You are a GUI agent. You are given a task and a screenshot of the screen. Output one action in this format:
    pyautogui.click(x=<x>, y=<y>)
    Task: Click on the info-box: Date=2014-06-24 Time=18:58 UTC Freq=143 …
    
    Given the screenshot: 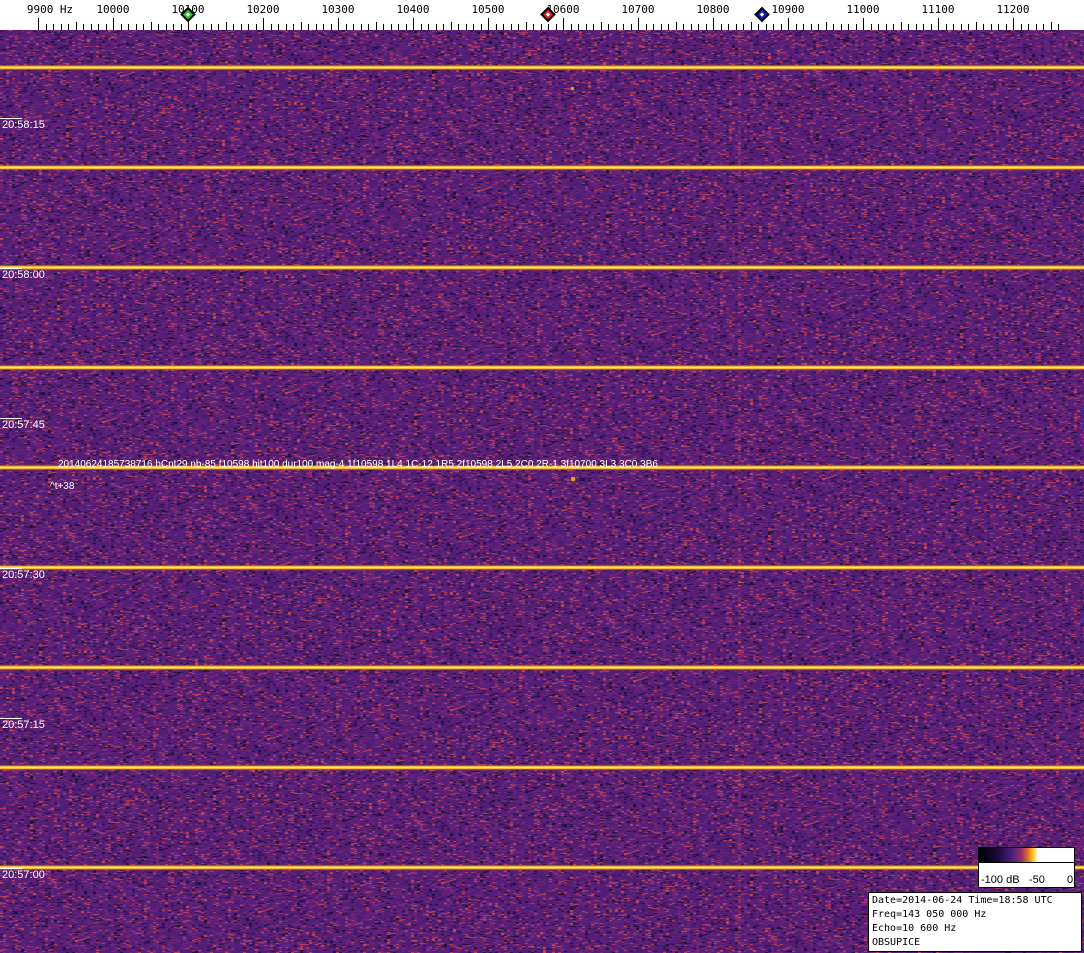 What is the action you would take?
    pyautogui.click(x=975, y=922)
    